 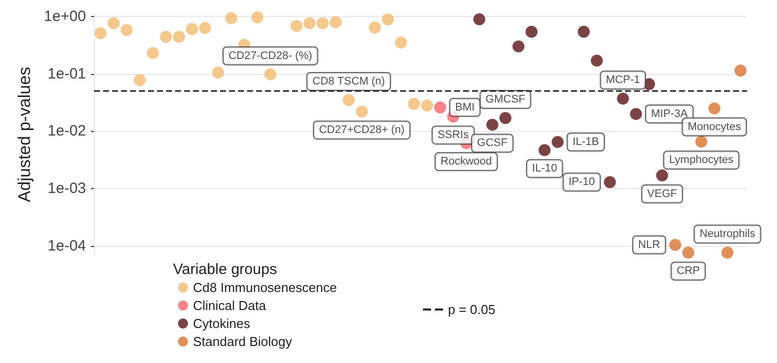 What do you see at coordinates (649, 244) in the screenshot?
I see `data-label: NLR` at bounding box center [649, 244].